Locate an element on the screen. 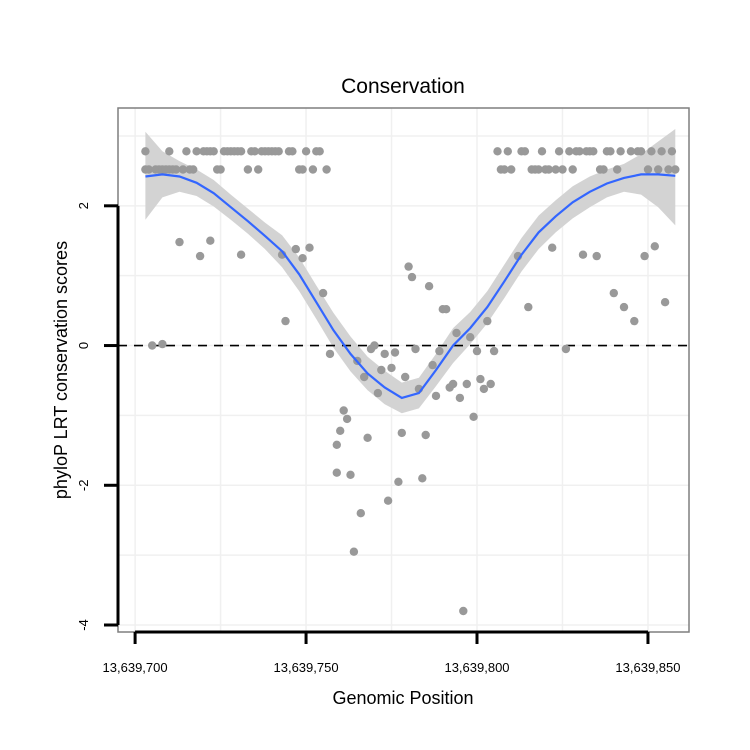 This screenshot has width=750, height=750. x-tick-label: 13,639,850 is located at coordinates (647, 667).